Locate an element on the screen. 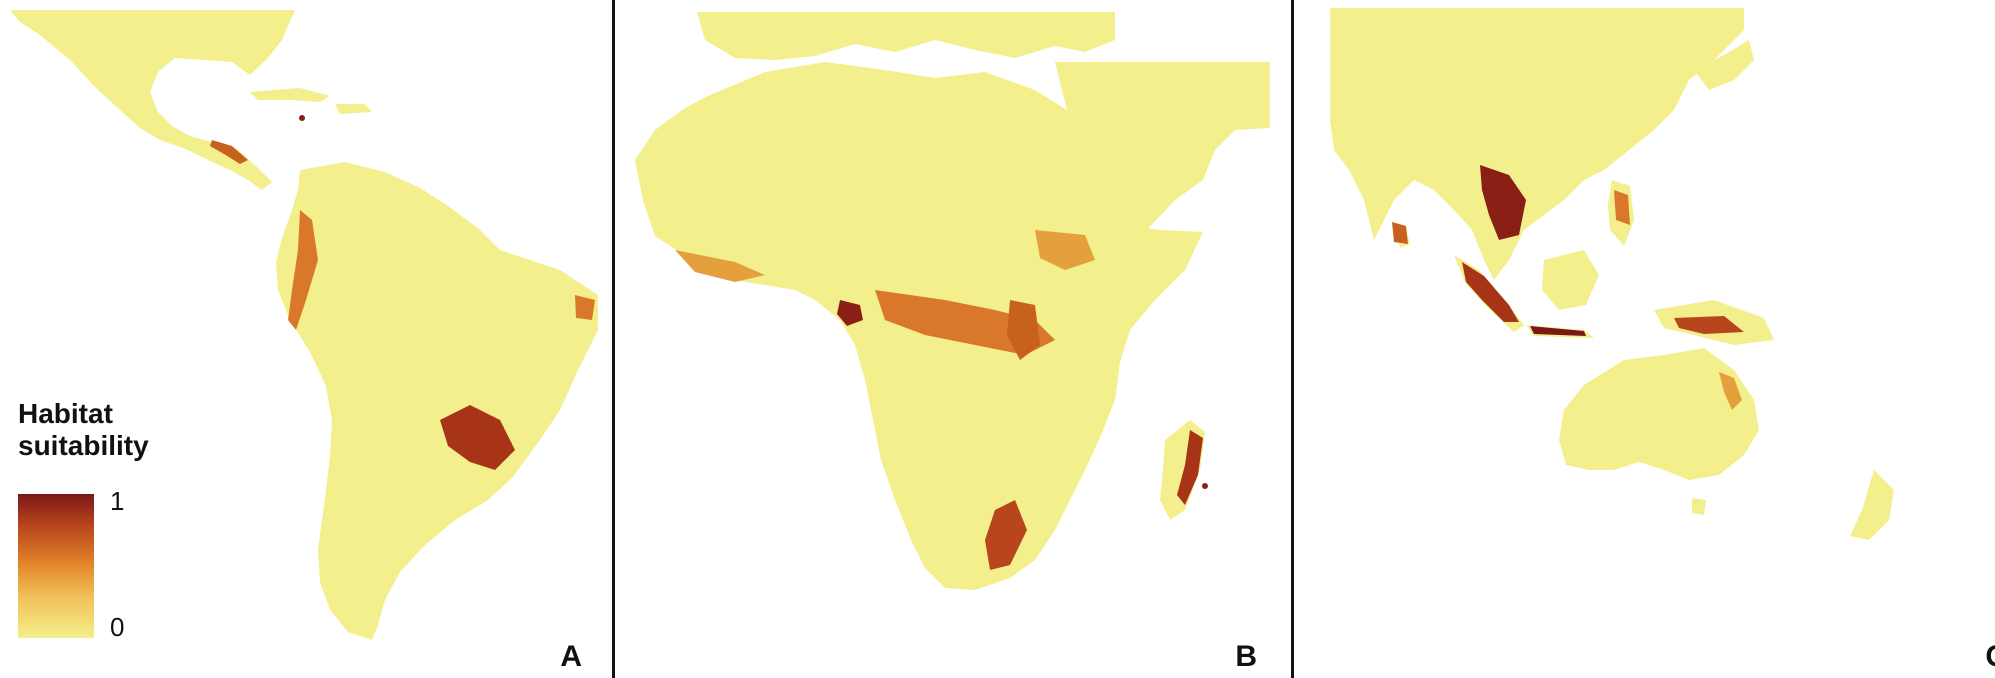 The image size is (1995, 678). hotspot-madagascar-east is located at coordinates (1190, 467).